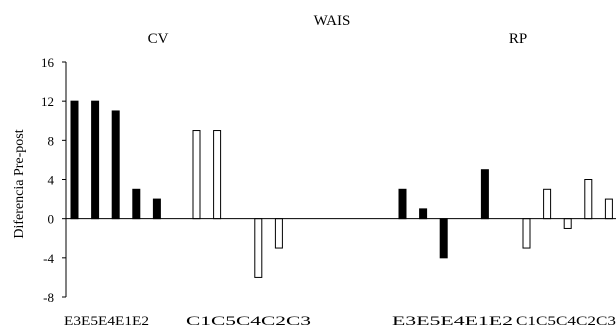 This screenshot has width=616, height=334. What do you see at coordinates (136, 204) in the screenshot?
I see `bar-cv-e1` at bounding box center [136, 204].